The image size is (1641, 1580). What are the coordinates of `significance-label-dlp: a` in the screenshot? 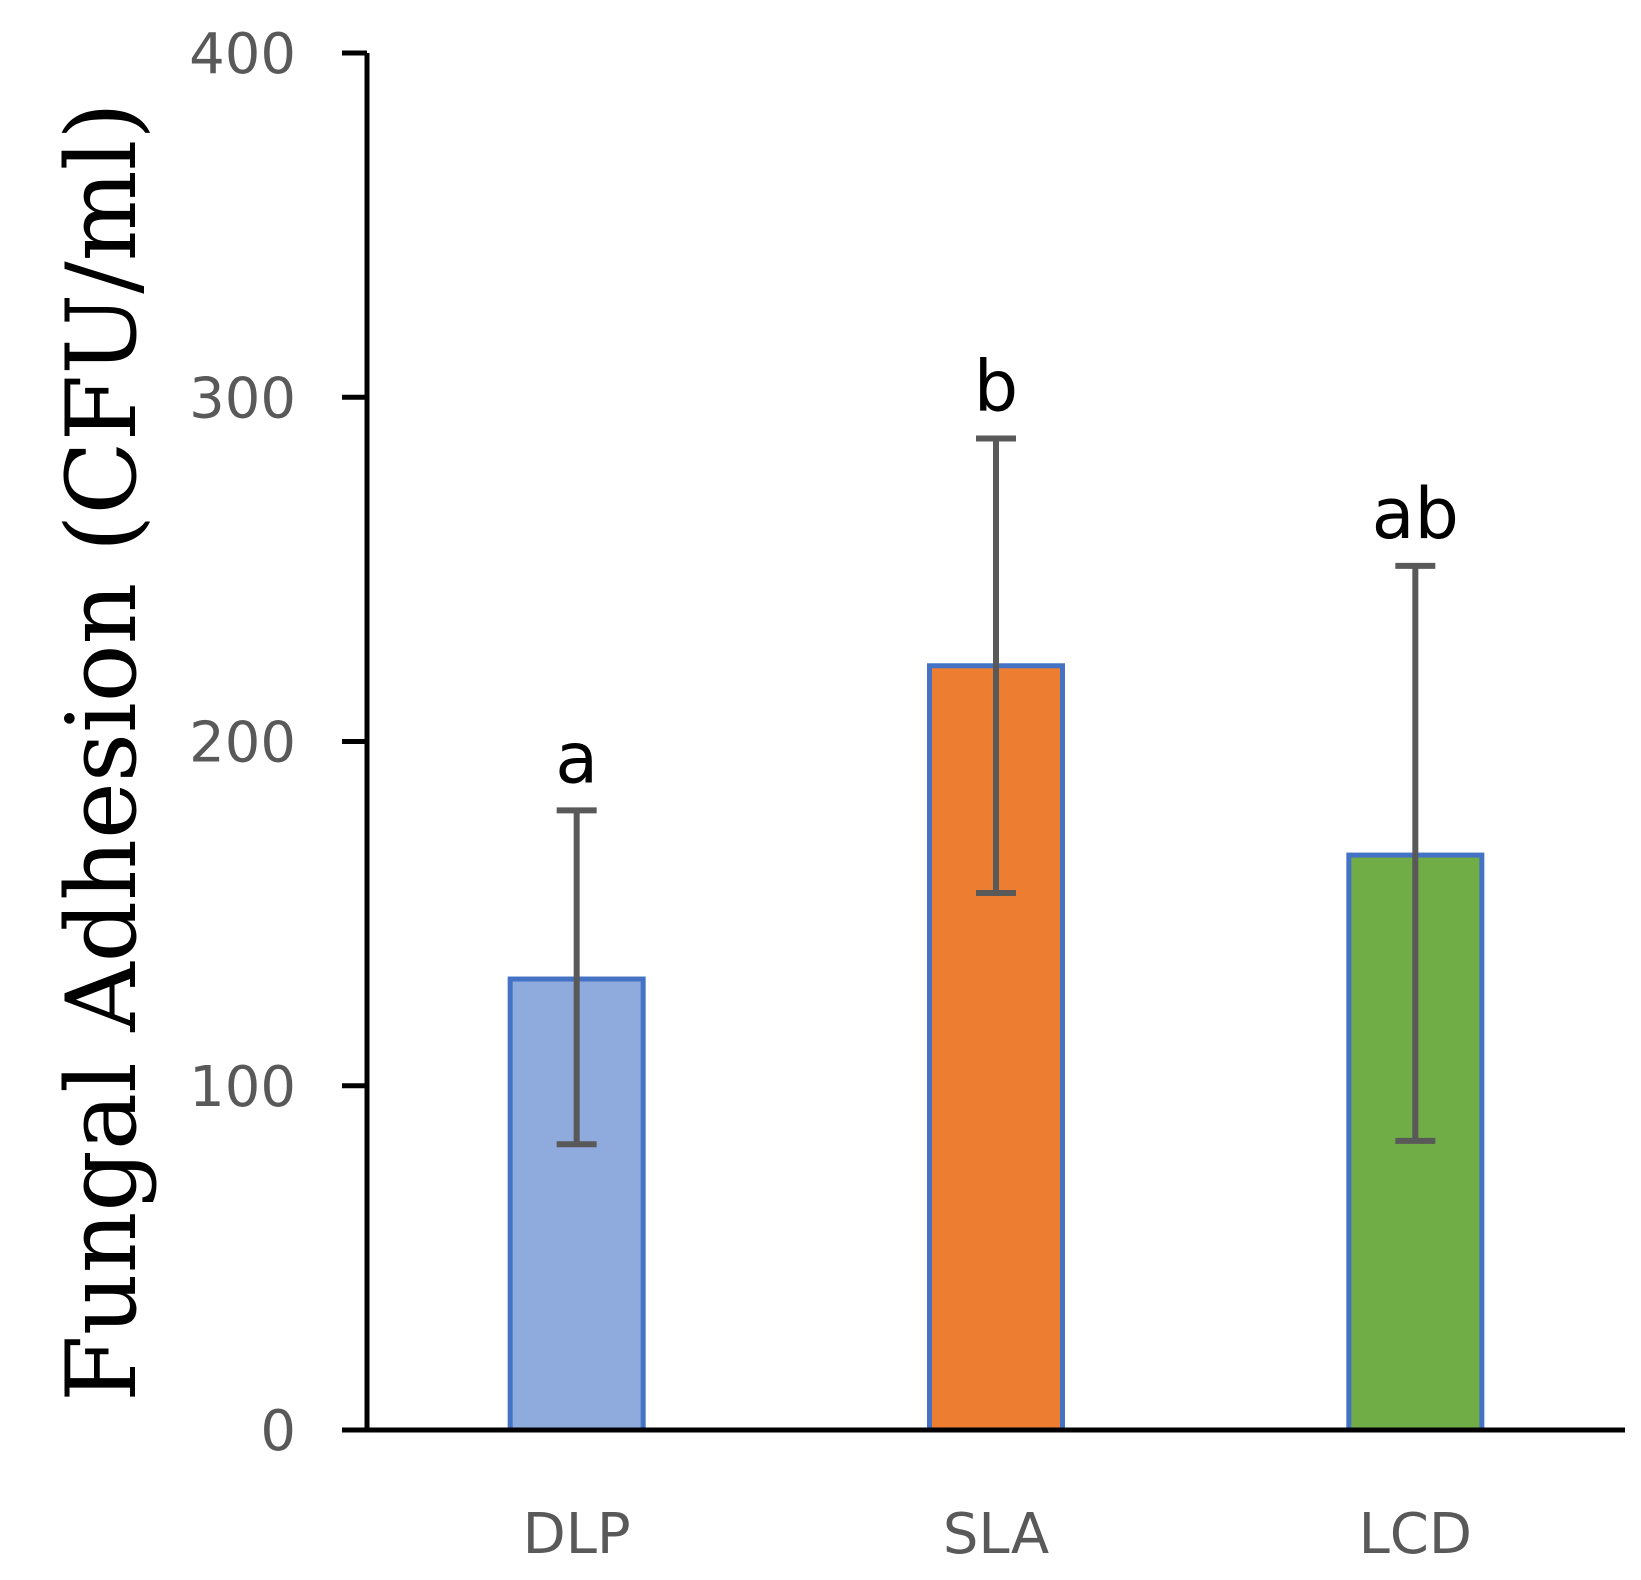 It's located at (576, 758).